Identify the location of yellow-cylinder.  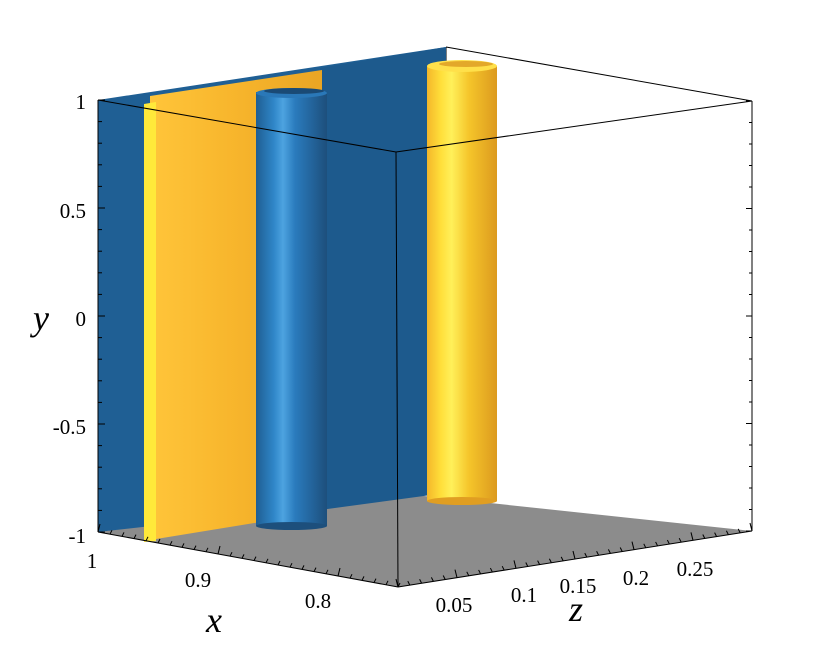
(462, 282).